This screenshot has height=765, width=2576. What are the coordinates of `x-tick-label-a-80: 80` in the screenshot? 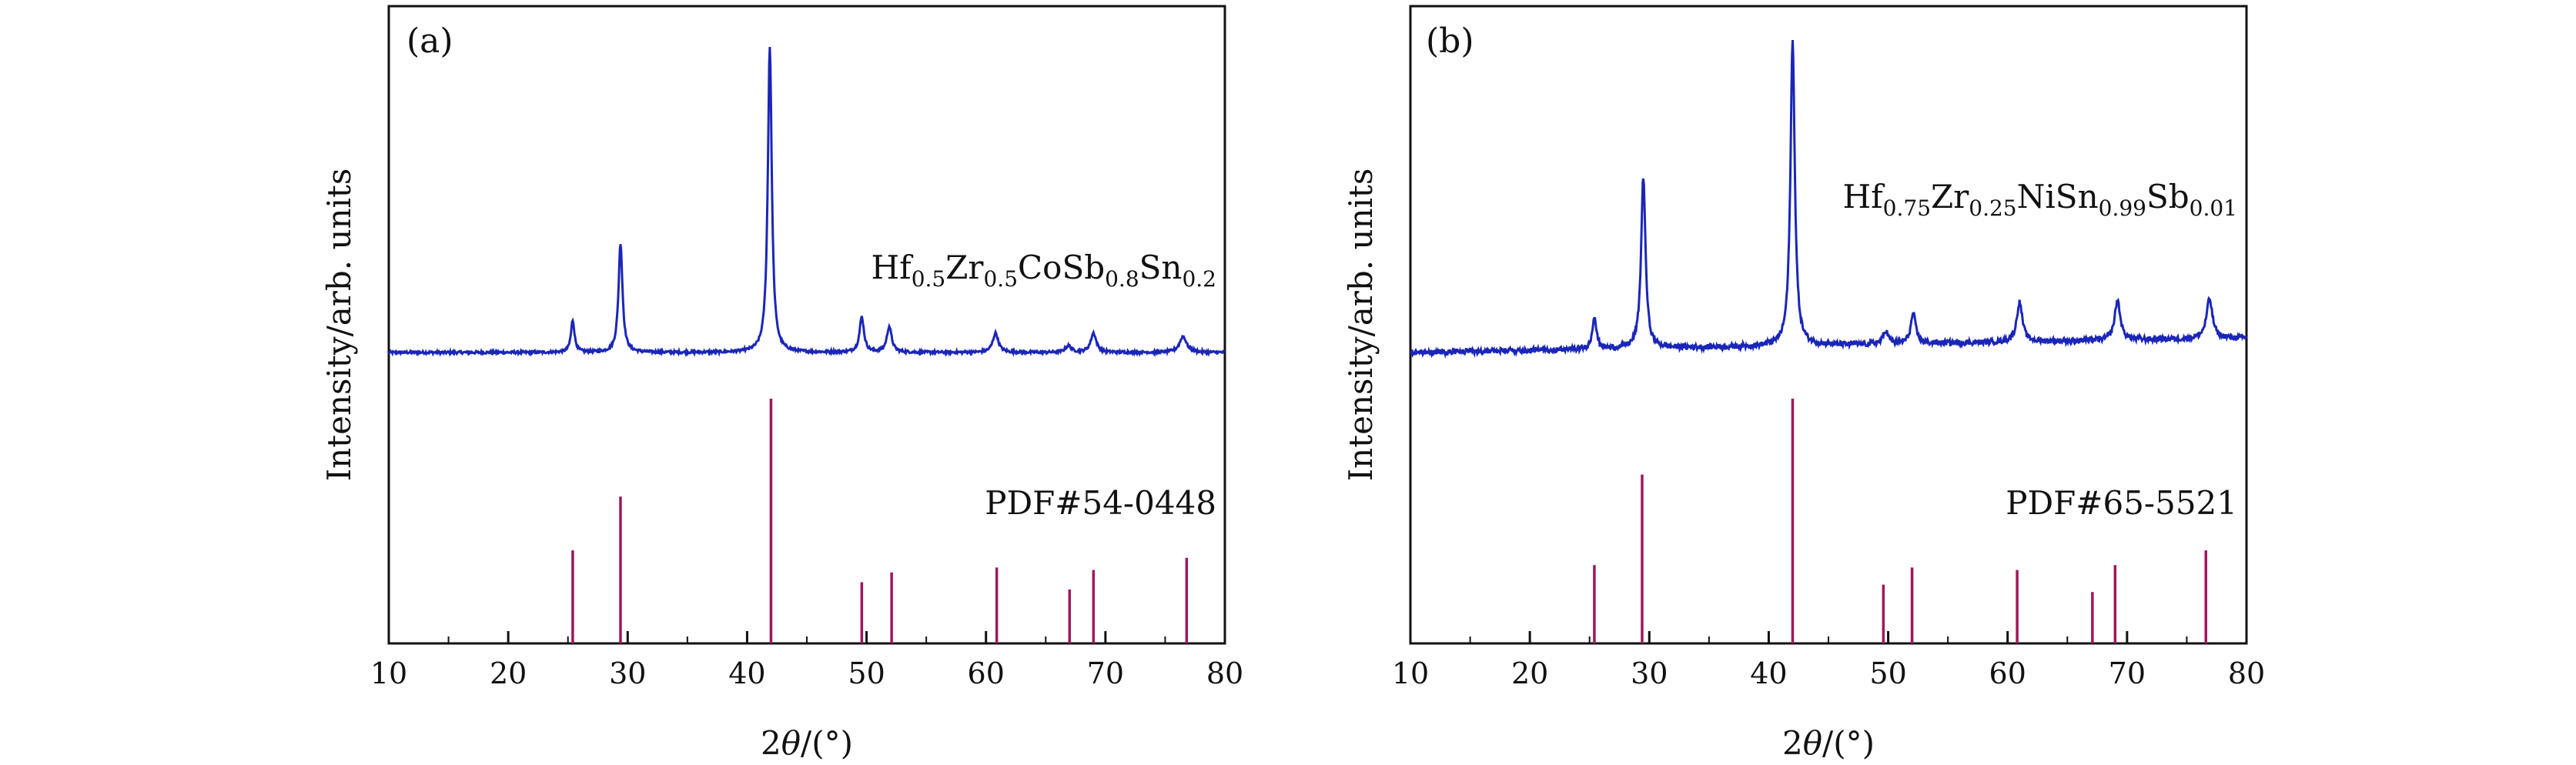 It's located at (1224, 673).